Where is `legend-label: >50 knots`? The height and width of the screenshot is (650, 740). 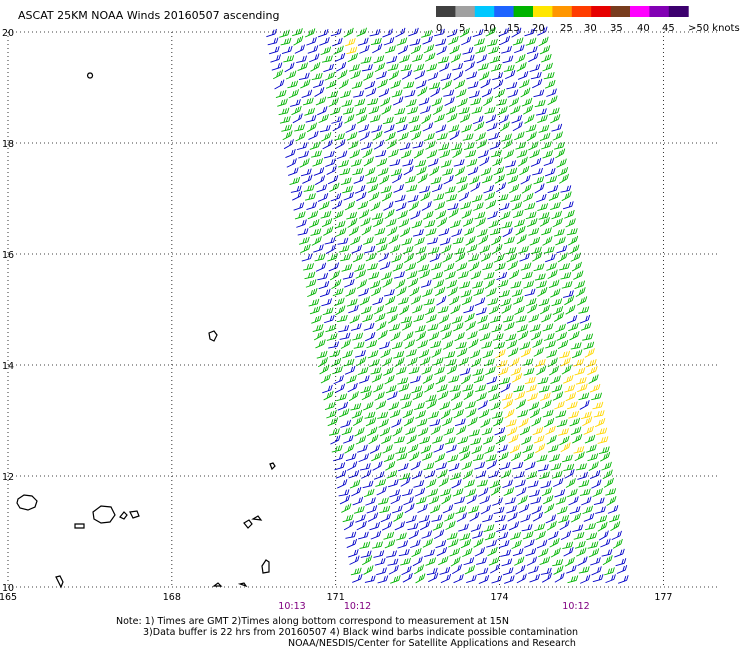 legend-label: >50 knots is located at coordinates (714, 28).